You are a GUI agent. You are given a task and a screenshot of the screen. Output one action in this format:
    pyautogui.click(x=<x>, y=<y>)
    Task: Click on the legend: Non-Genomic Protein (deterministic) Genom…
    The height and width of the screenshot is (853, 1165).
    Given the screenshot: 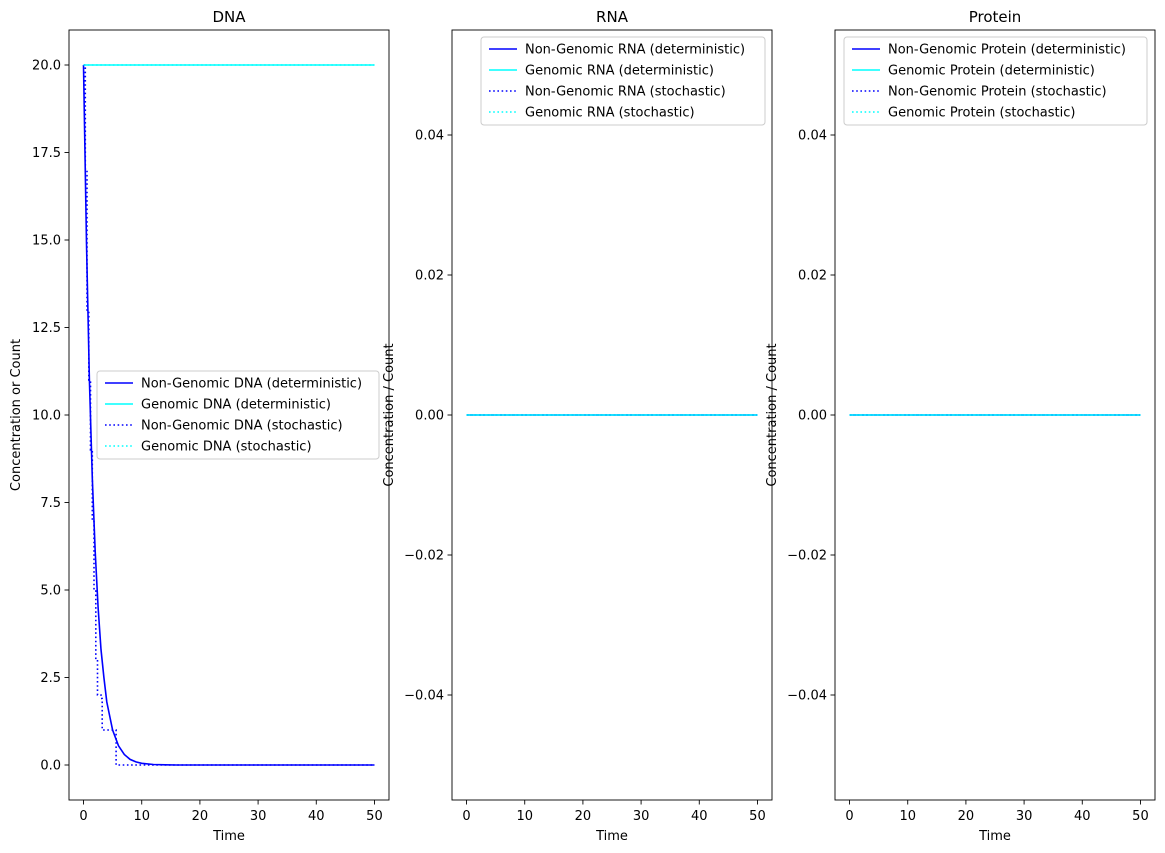 What is the action you would take?
    pyautogui.click(x=995, y=81)
    